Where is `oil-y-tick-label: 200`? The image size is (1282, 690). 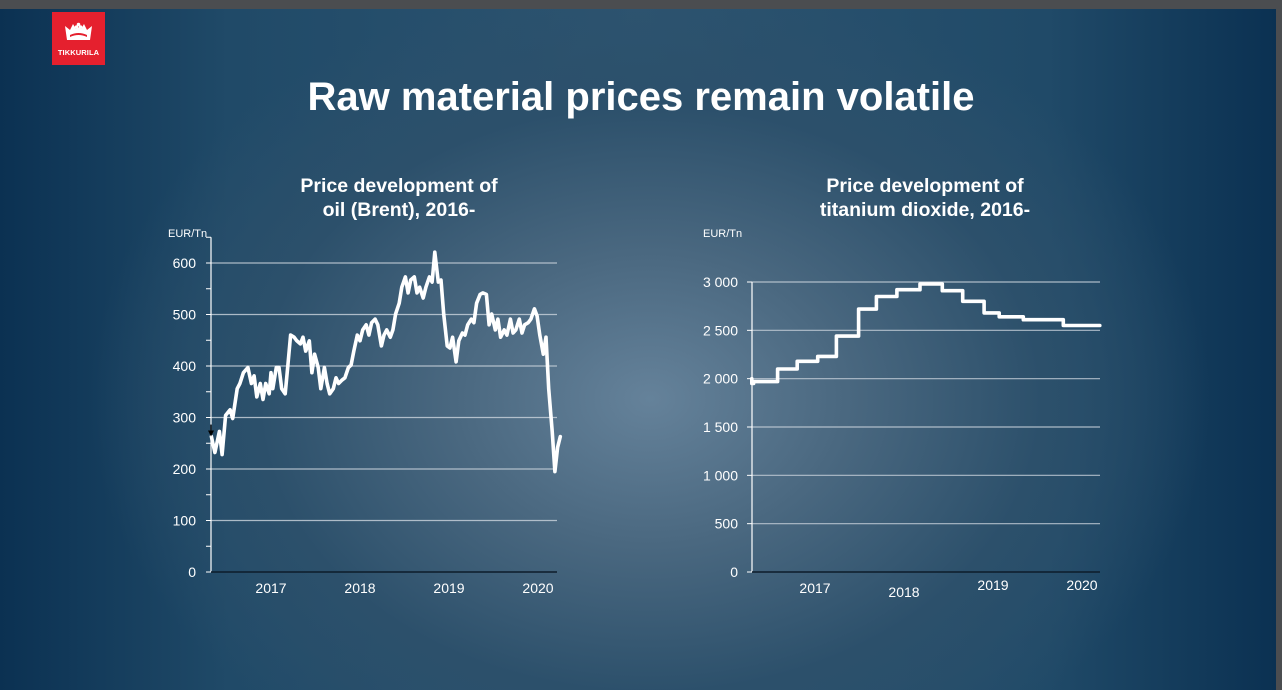 oil-y-tick-label: 200 is located at coordinates (185, 469).